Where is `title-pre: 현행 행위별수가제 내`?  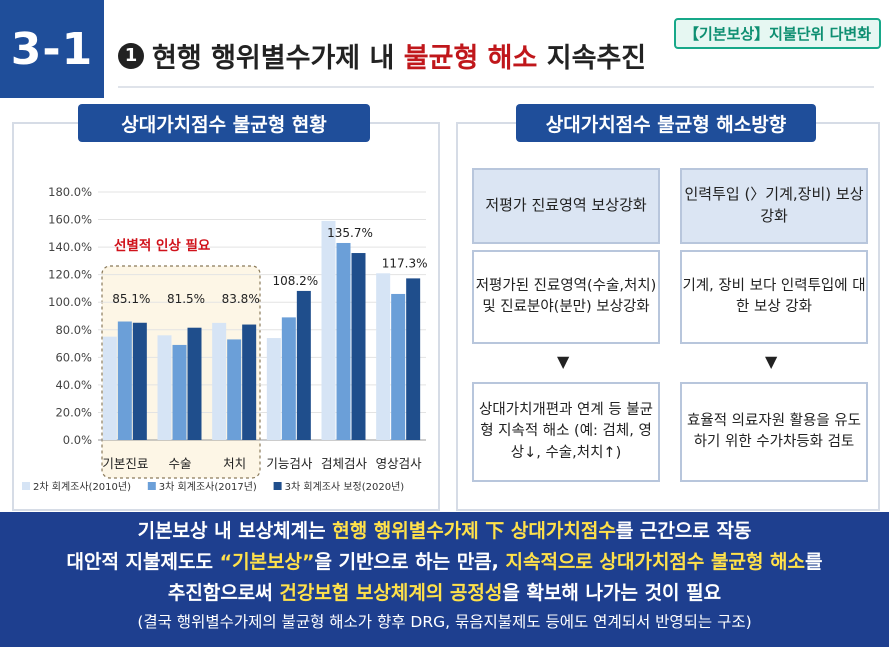 title-pre: 현행 행위별수가제 내 is located at coordinates (278, 58).